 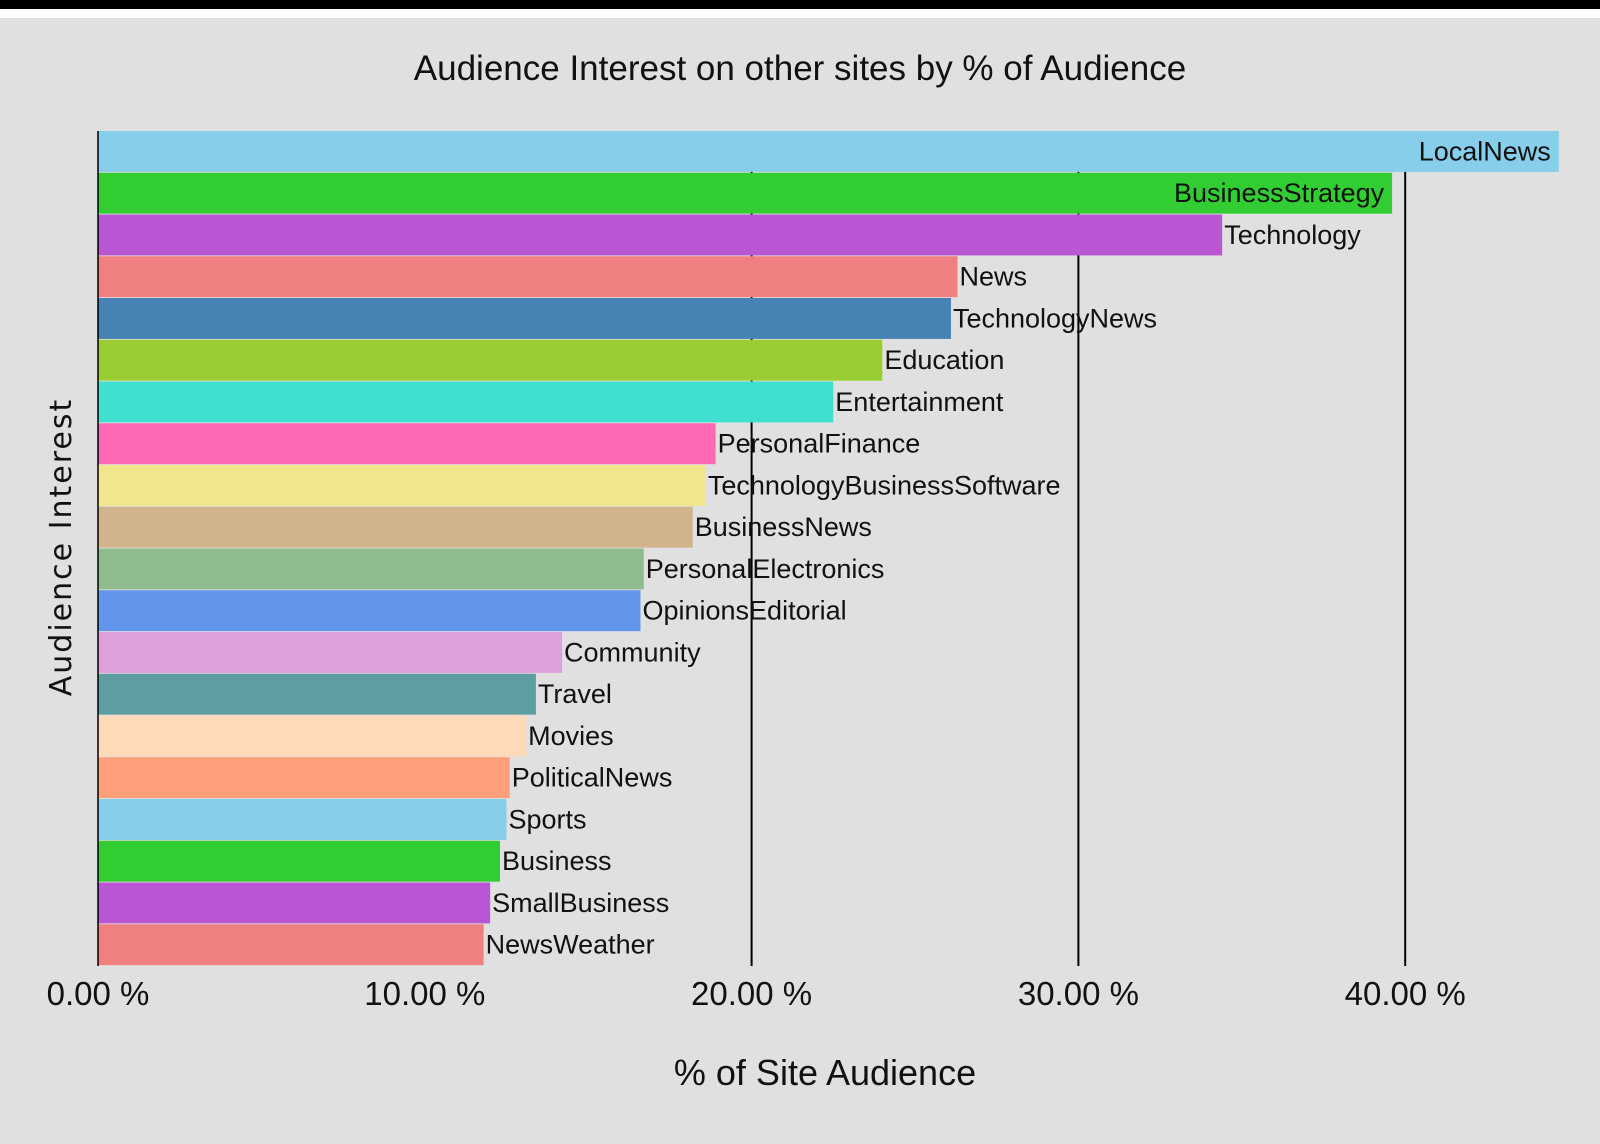 What do you see at coordinates (1078, 993) in the screenshot?
I see `x-tick-label: 30.00 %` at bounding box center [1078, 993].